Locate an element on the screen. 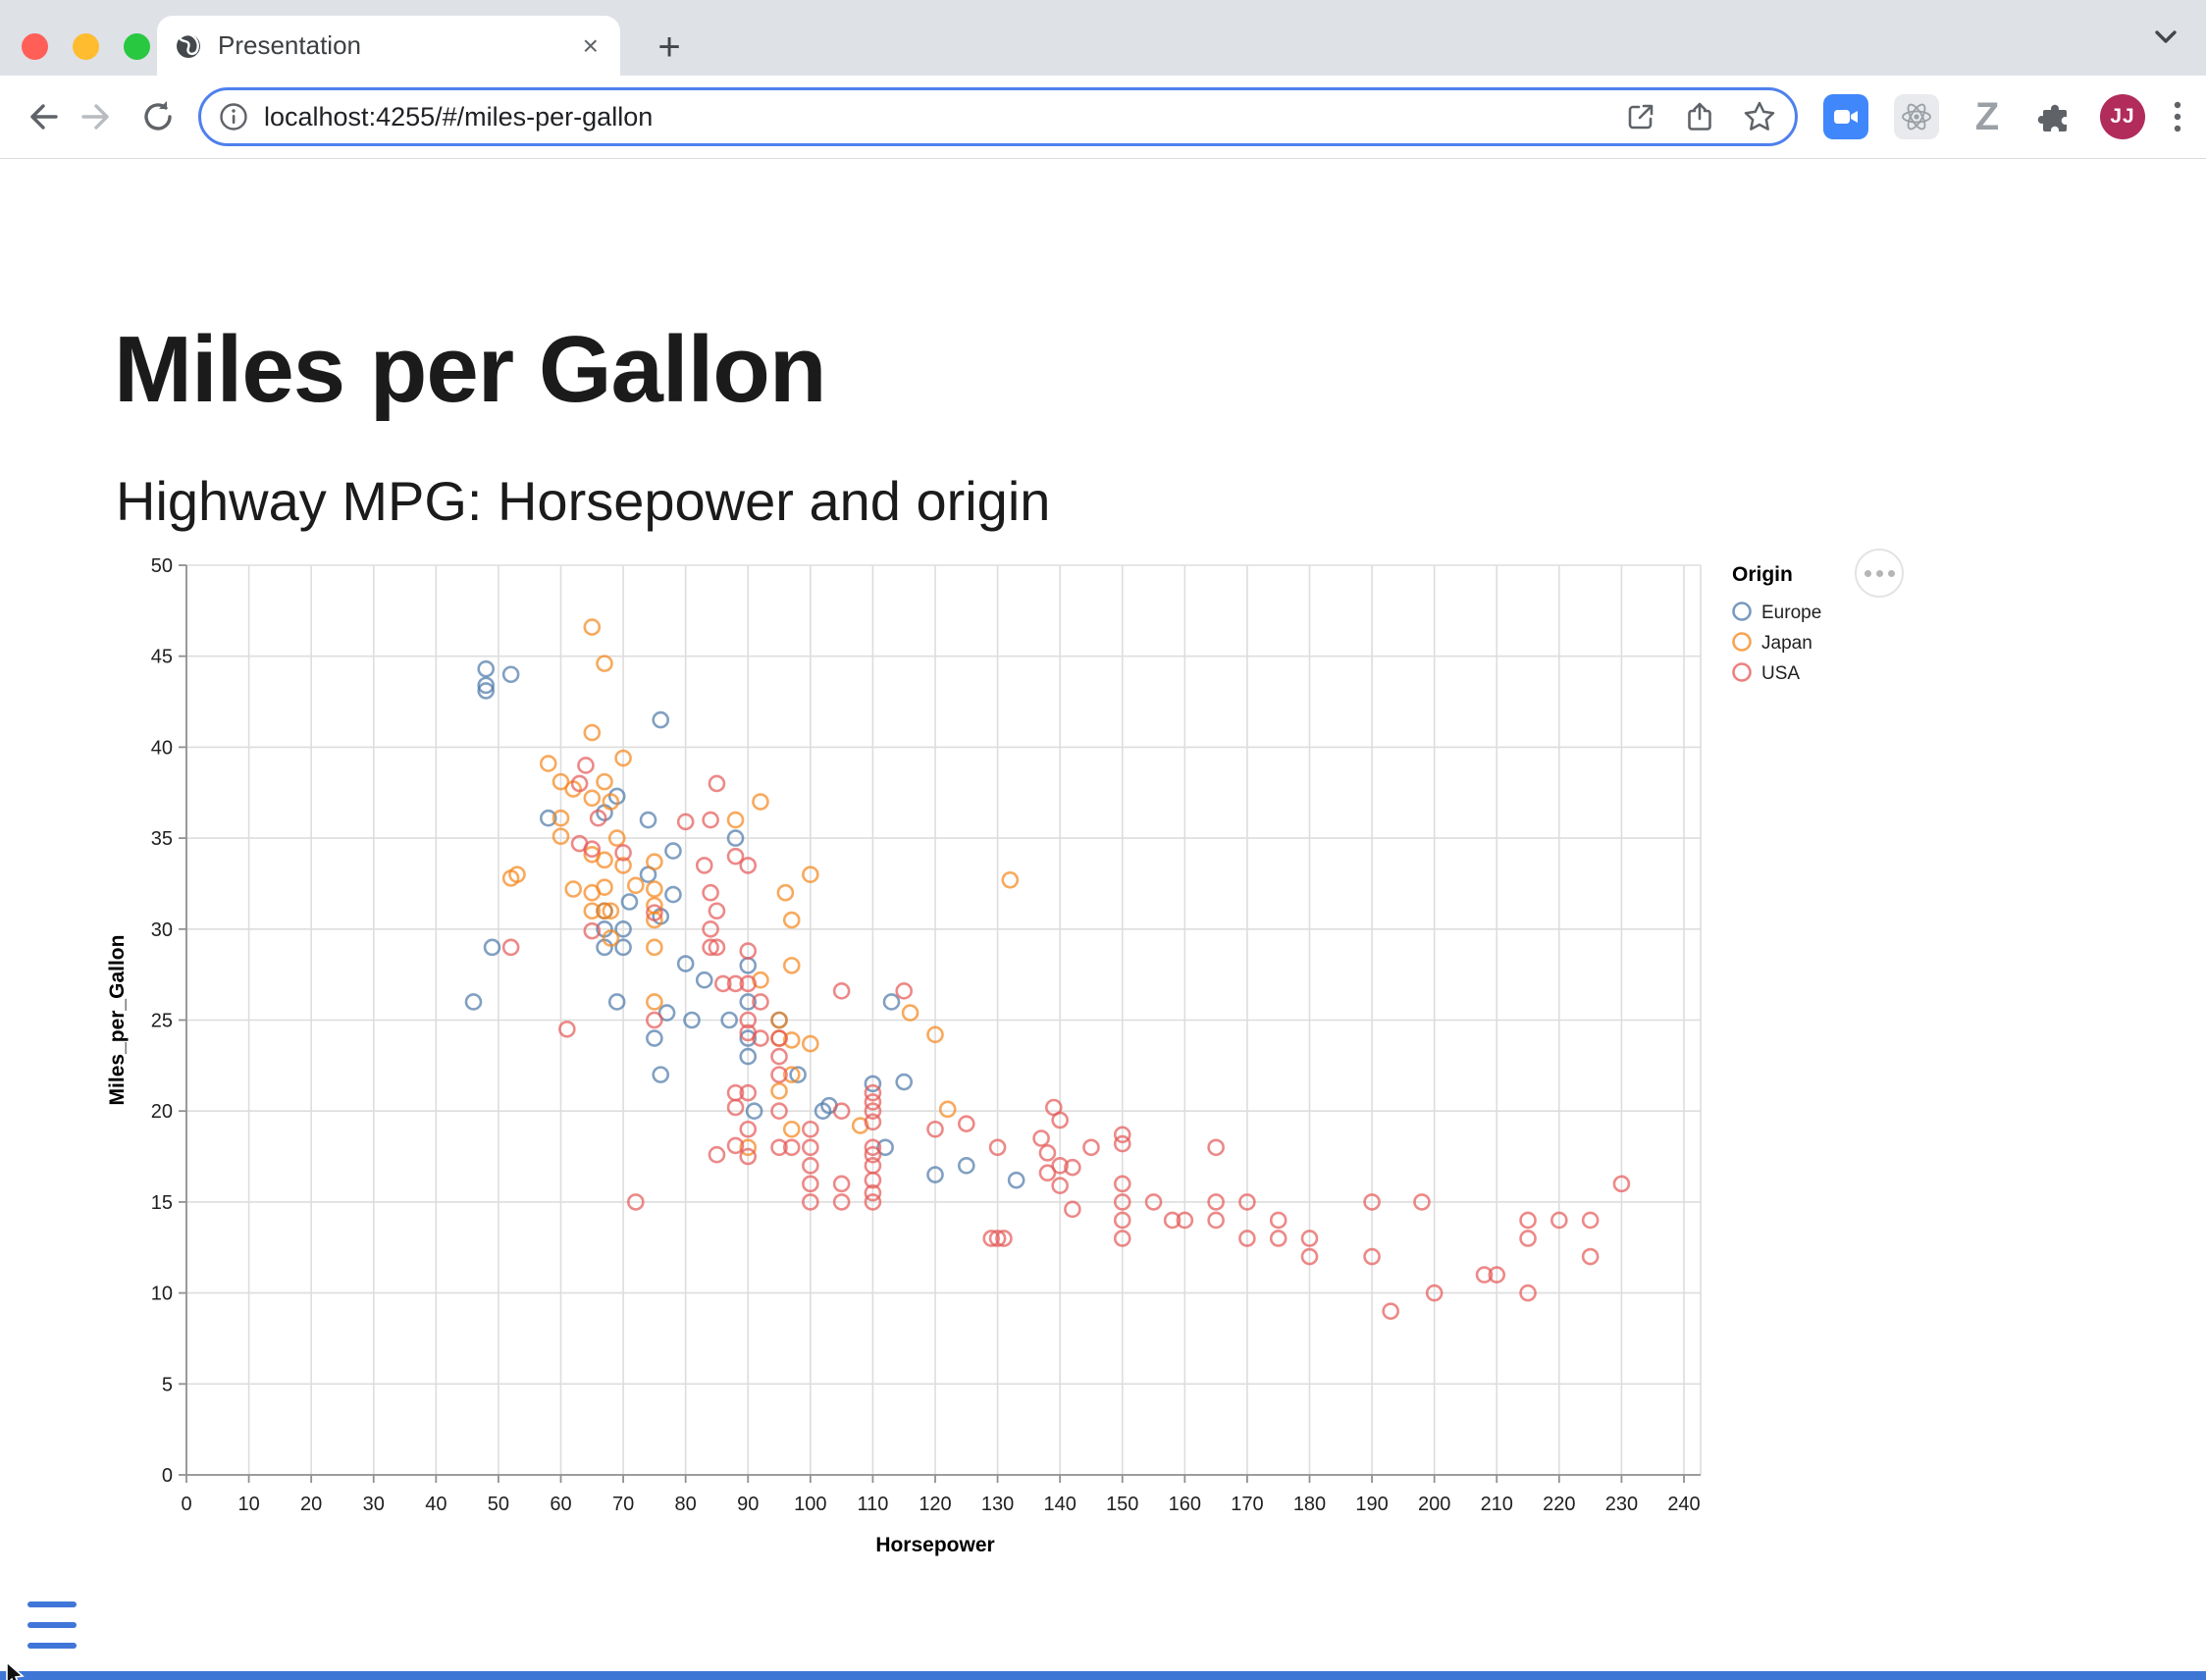 This screenshot has width=2206, height=1680. y-tick-label: 0 is located at coordinates (168, 1476).